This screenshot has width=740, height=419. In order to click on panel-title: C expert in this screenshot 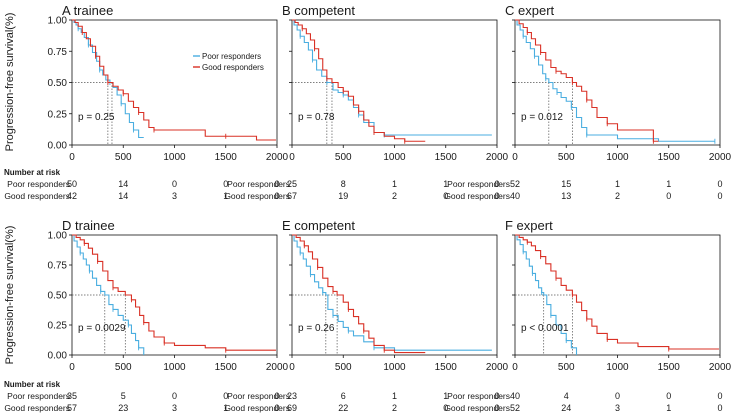, I will do `click(530, 10)`.